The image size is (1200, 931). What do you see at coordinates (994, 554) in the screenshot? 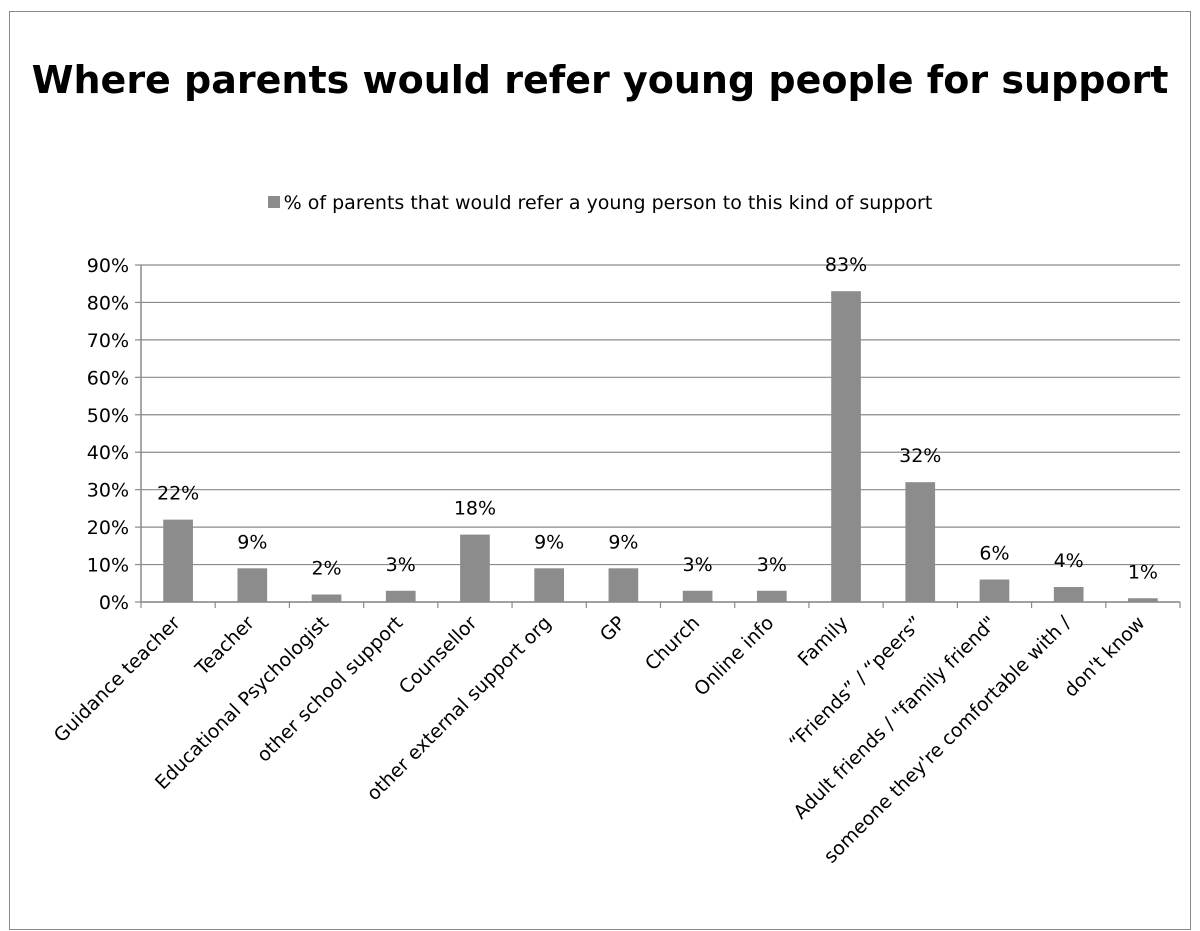
I see `data-label: 6%` at bounding box center [994, 554].